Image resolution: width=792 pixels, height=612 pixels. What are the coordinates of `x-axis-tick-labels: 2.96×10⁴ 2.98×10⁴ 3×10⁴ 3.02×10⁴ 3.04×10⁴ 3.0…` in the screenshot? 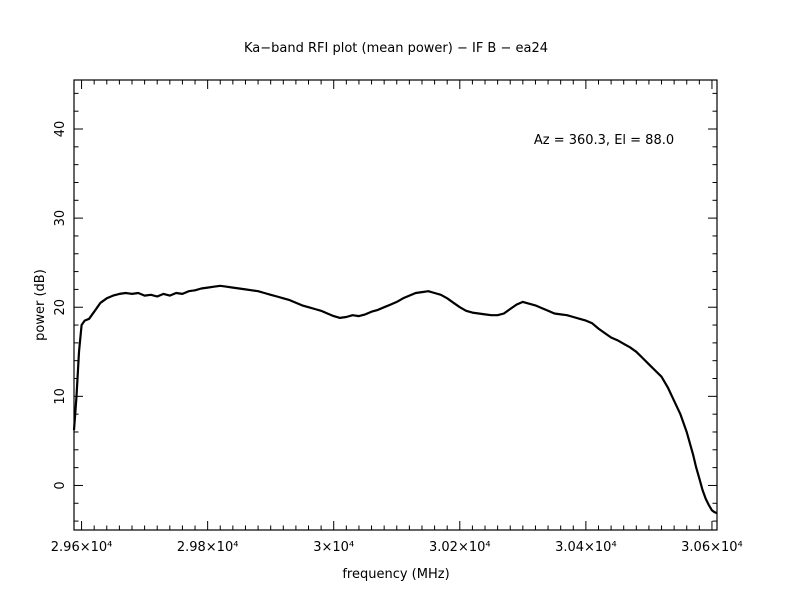 It's located at (397, 547).